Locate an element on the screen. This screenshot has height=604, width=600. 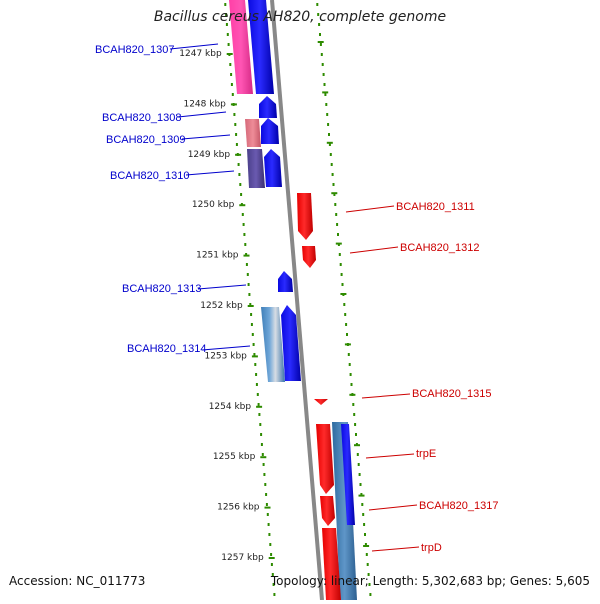
gene-label-bcah820-1315: BCAH820_1315 is located at coordinates (452, 394).